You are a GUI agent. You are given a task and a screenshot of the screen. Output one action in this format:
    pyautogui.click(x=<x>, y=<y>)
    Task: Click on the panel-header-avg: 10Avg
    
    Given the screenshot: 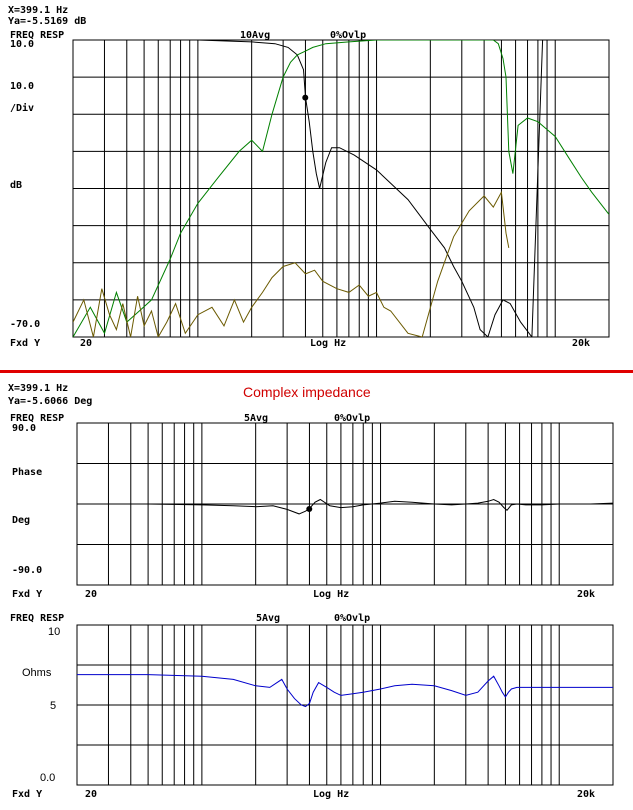 What is the action you would take?
    pyautogui.click(x=255, y=35)
    